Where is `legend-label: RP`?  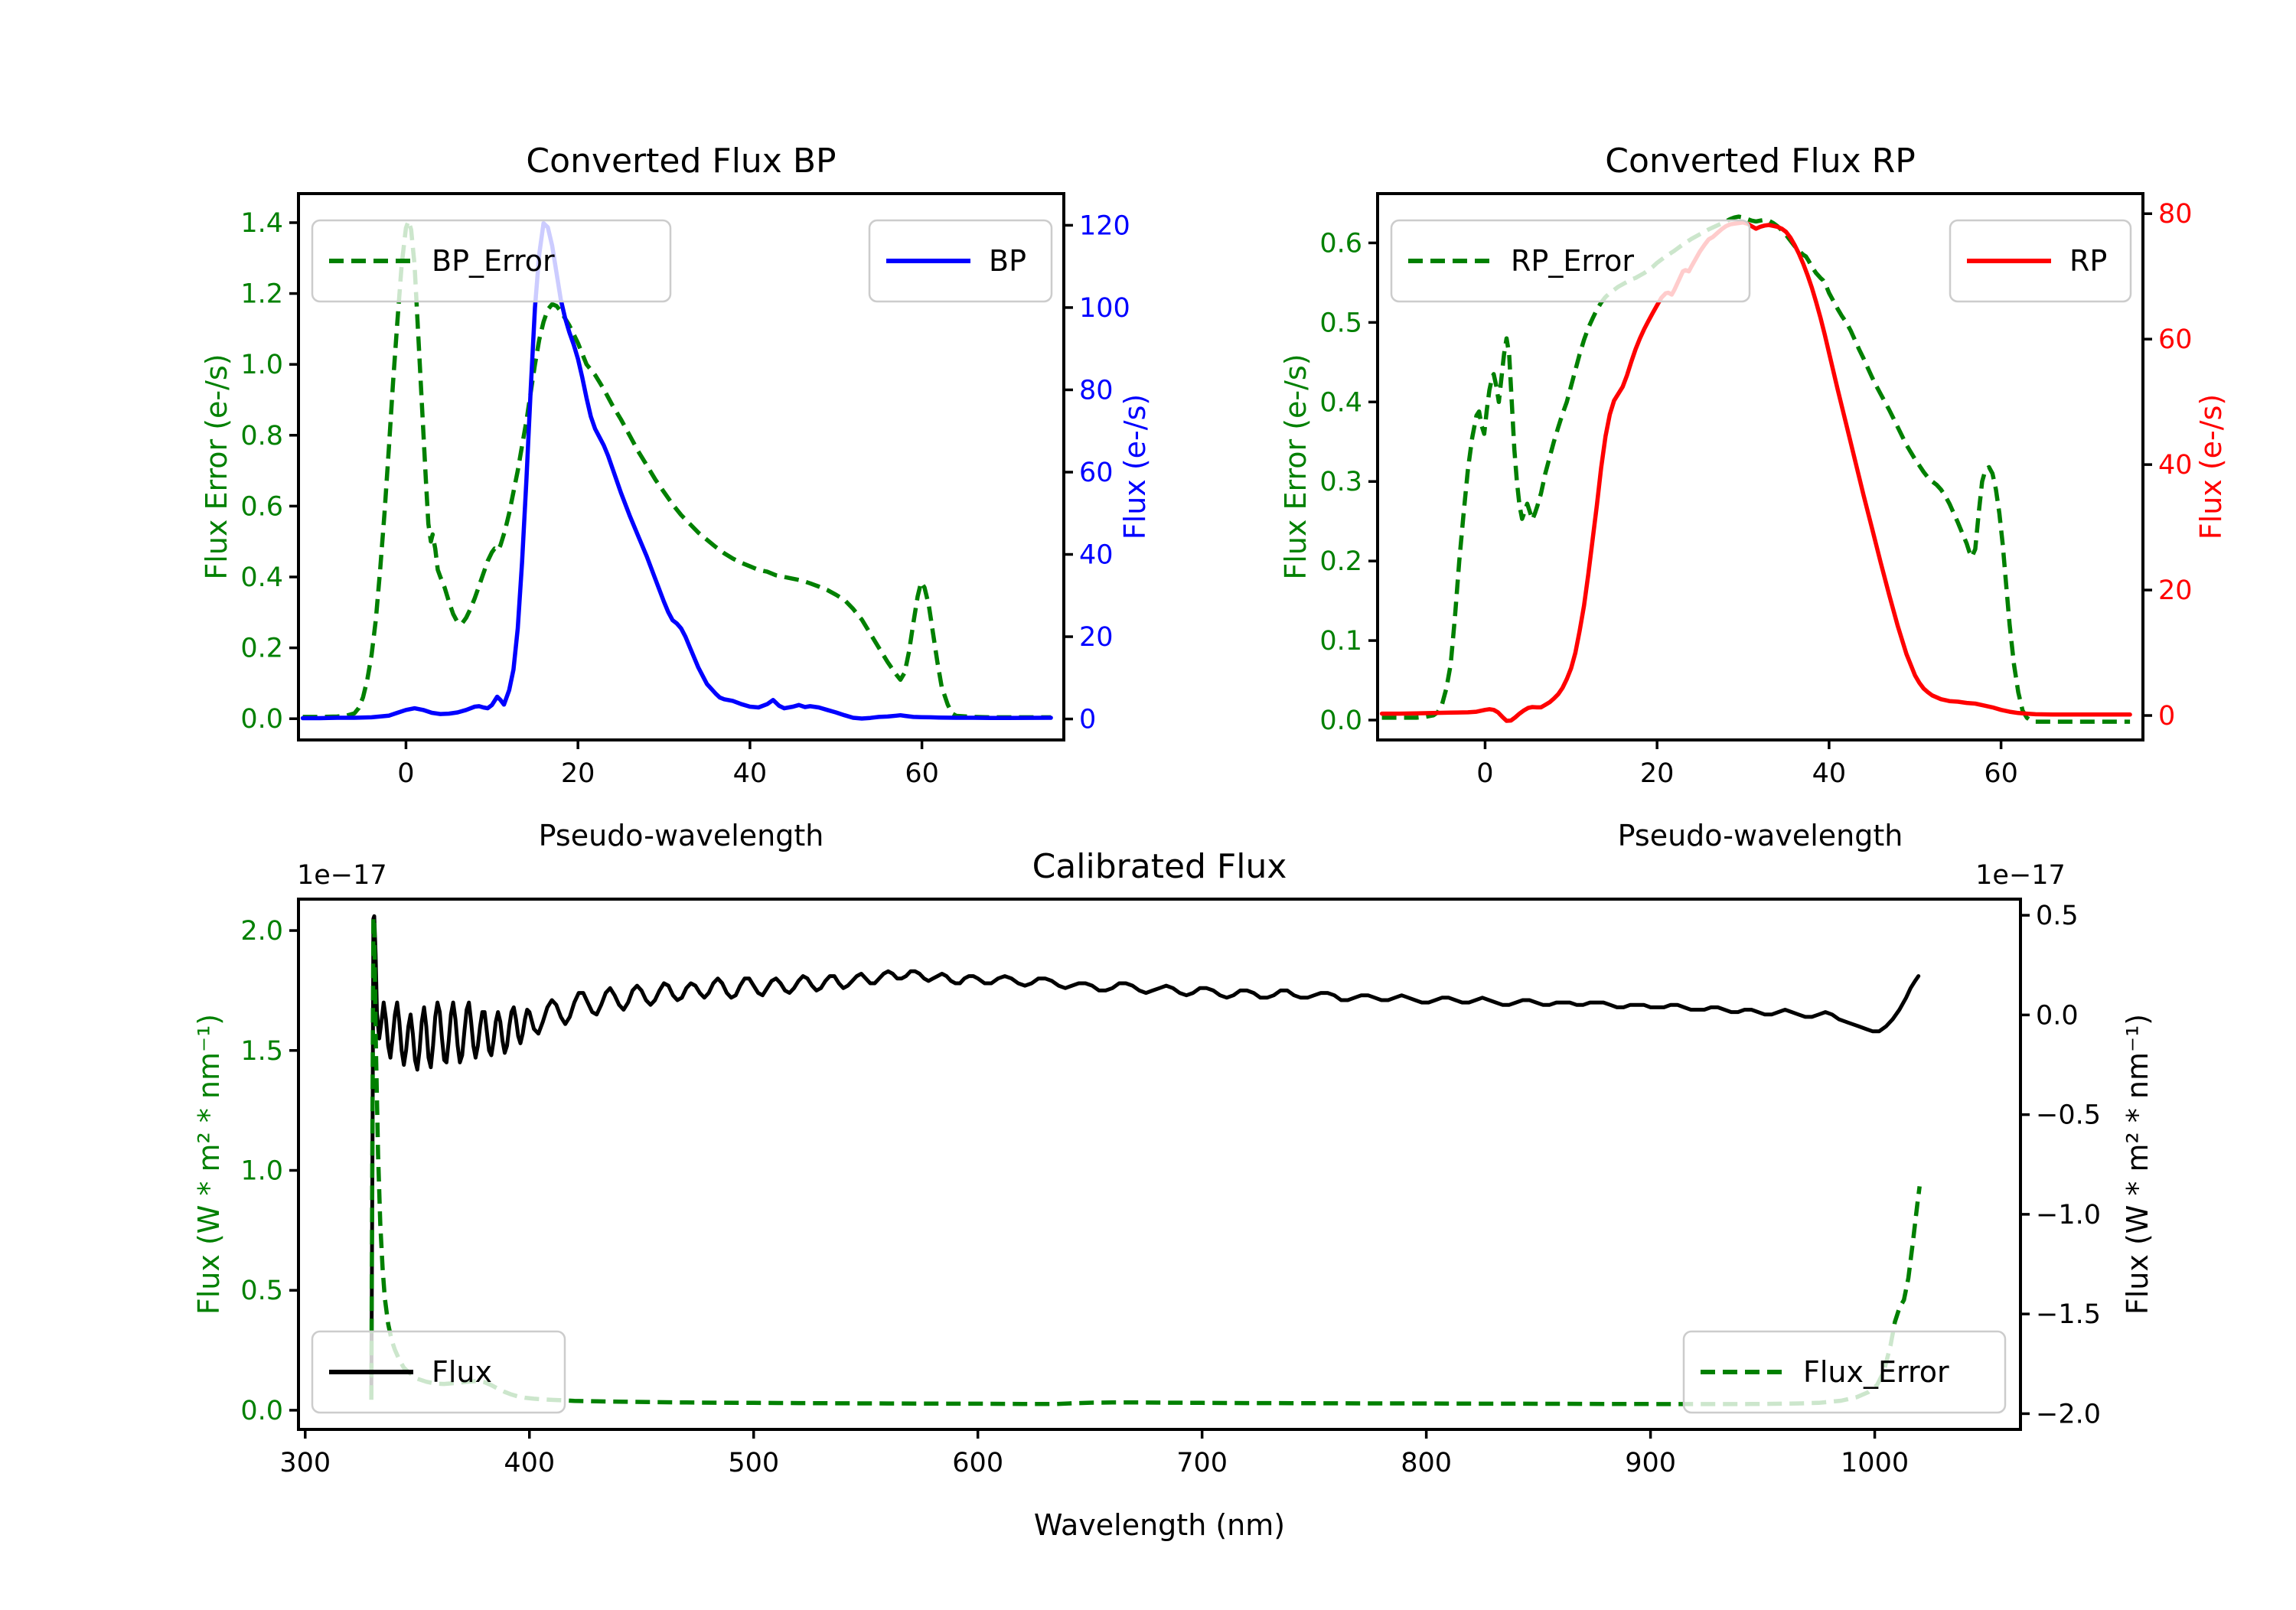 legend-label: RP is located at coordinates (2088, 261).